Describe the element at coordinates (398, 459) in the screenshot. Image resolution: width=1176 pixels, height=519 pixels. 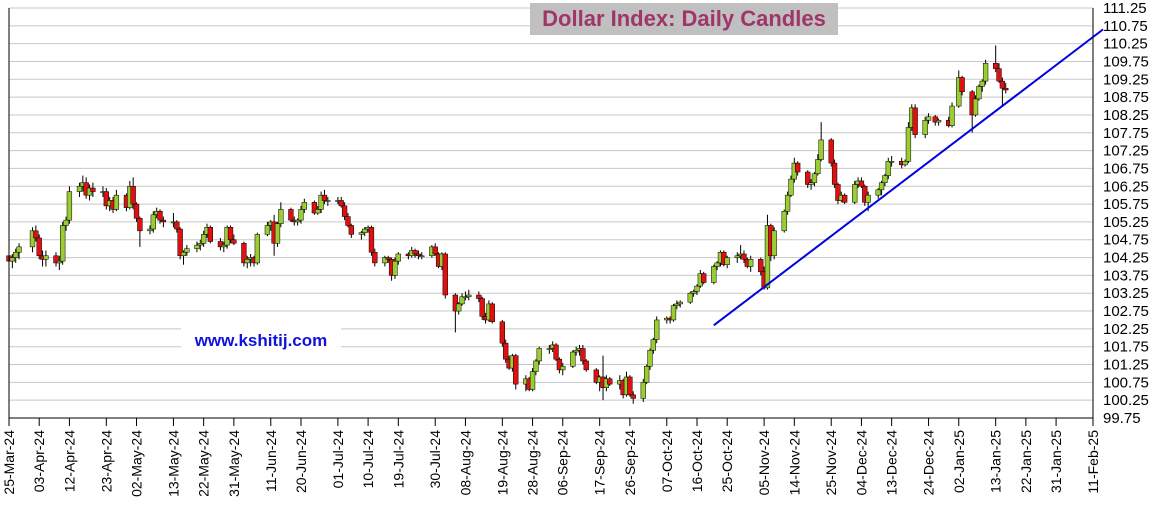
I see `x-tick-label: 19-Jul-24` at that location.